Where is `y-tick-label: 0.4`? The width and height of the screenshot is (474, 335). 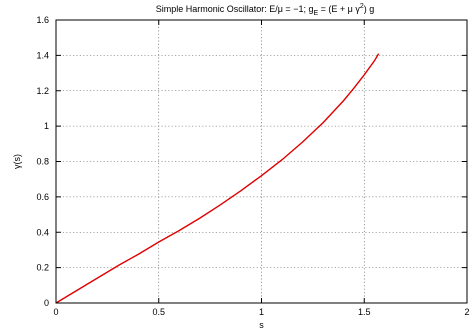
y-tick-label: 0.4 is located at coordinates (42, 232).